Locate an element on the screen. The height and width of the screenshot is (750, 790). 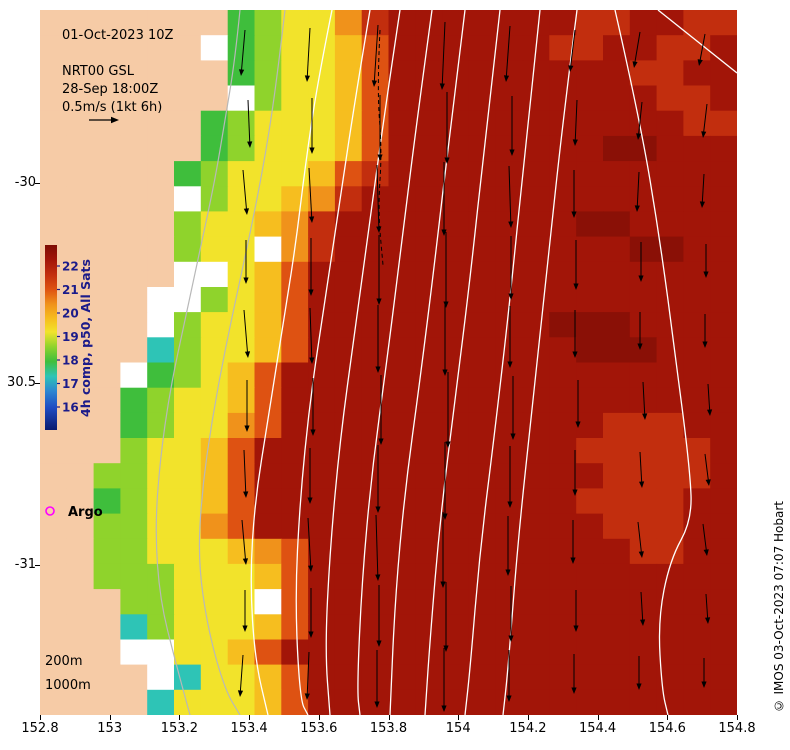
y-tick-label: 30.5 is located at coordinates (21, 382).